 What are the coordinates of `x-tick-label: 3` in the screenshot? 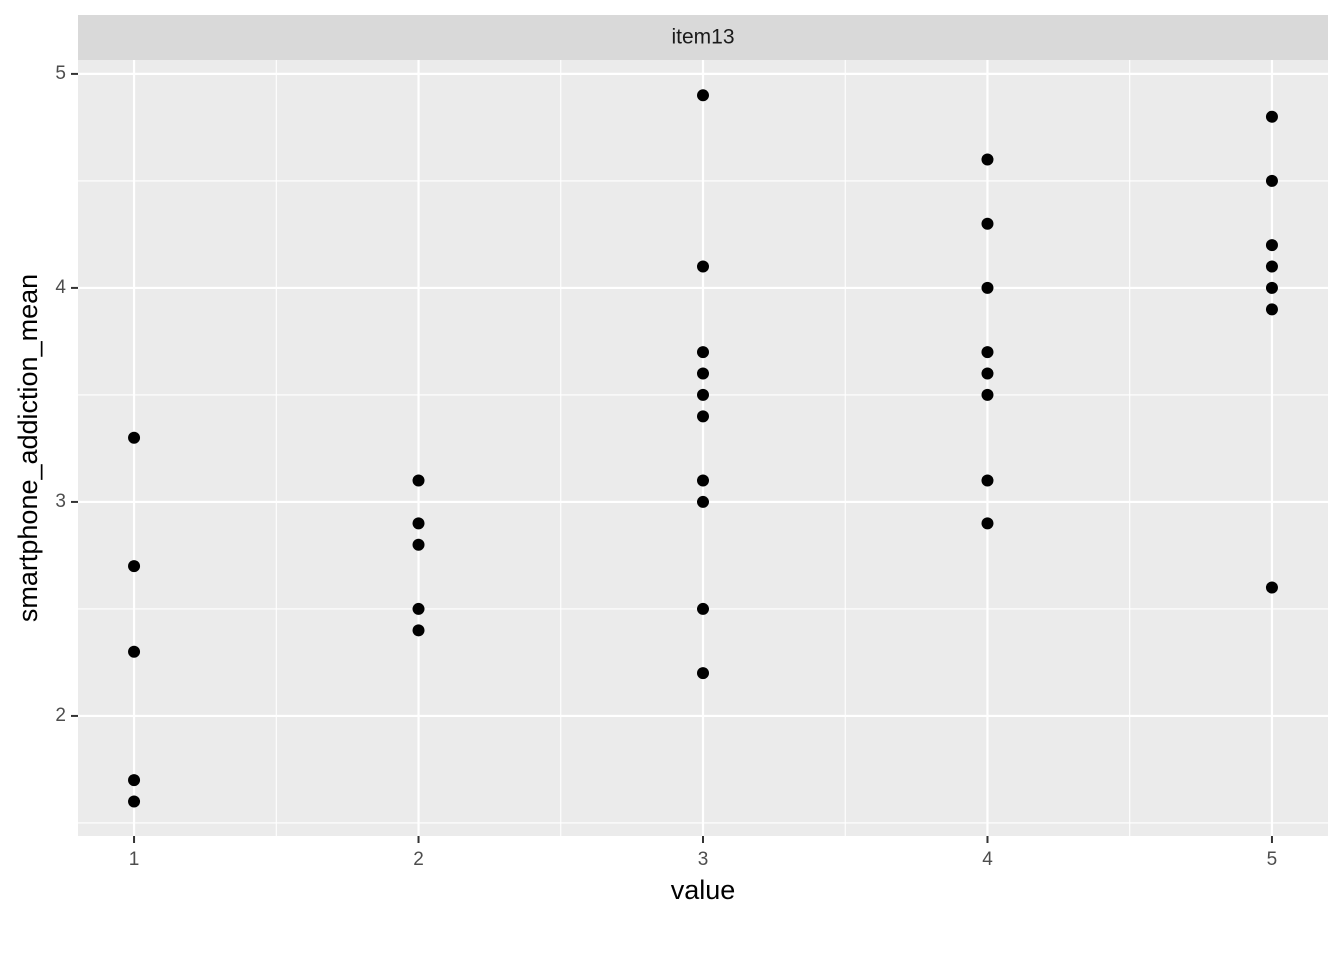 It's located at (703, 859).